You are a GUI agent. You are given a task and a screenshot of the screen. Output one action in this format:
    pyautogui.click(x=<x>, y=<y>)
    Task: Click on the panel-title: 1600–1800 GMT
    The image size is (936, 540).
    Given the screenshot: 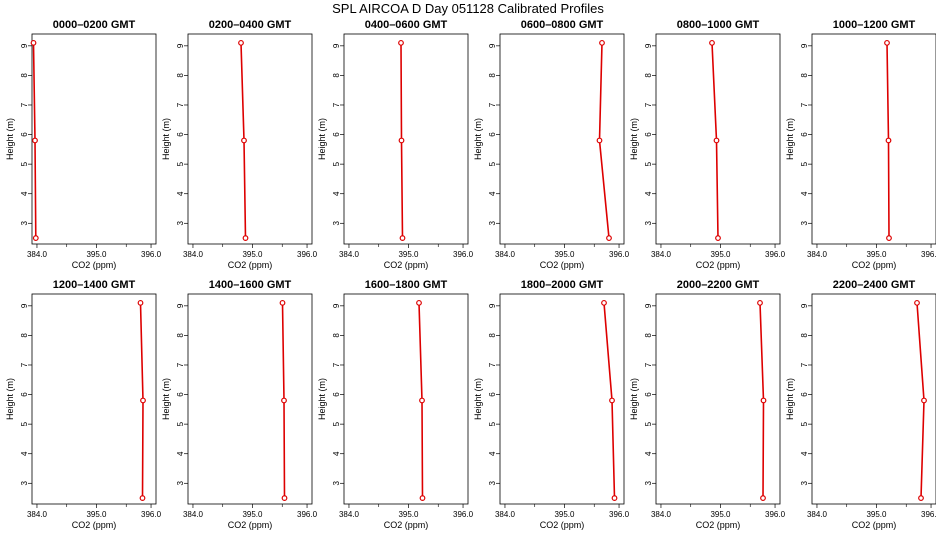 What is the action you would take?
    pyautogui.click(x=406, y=285)
    